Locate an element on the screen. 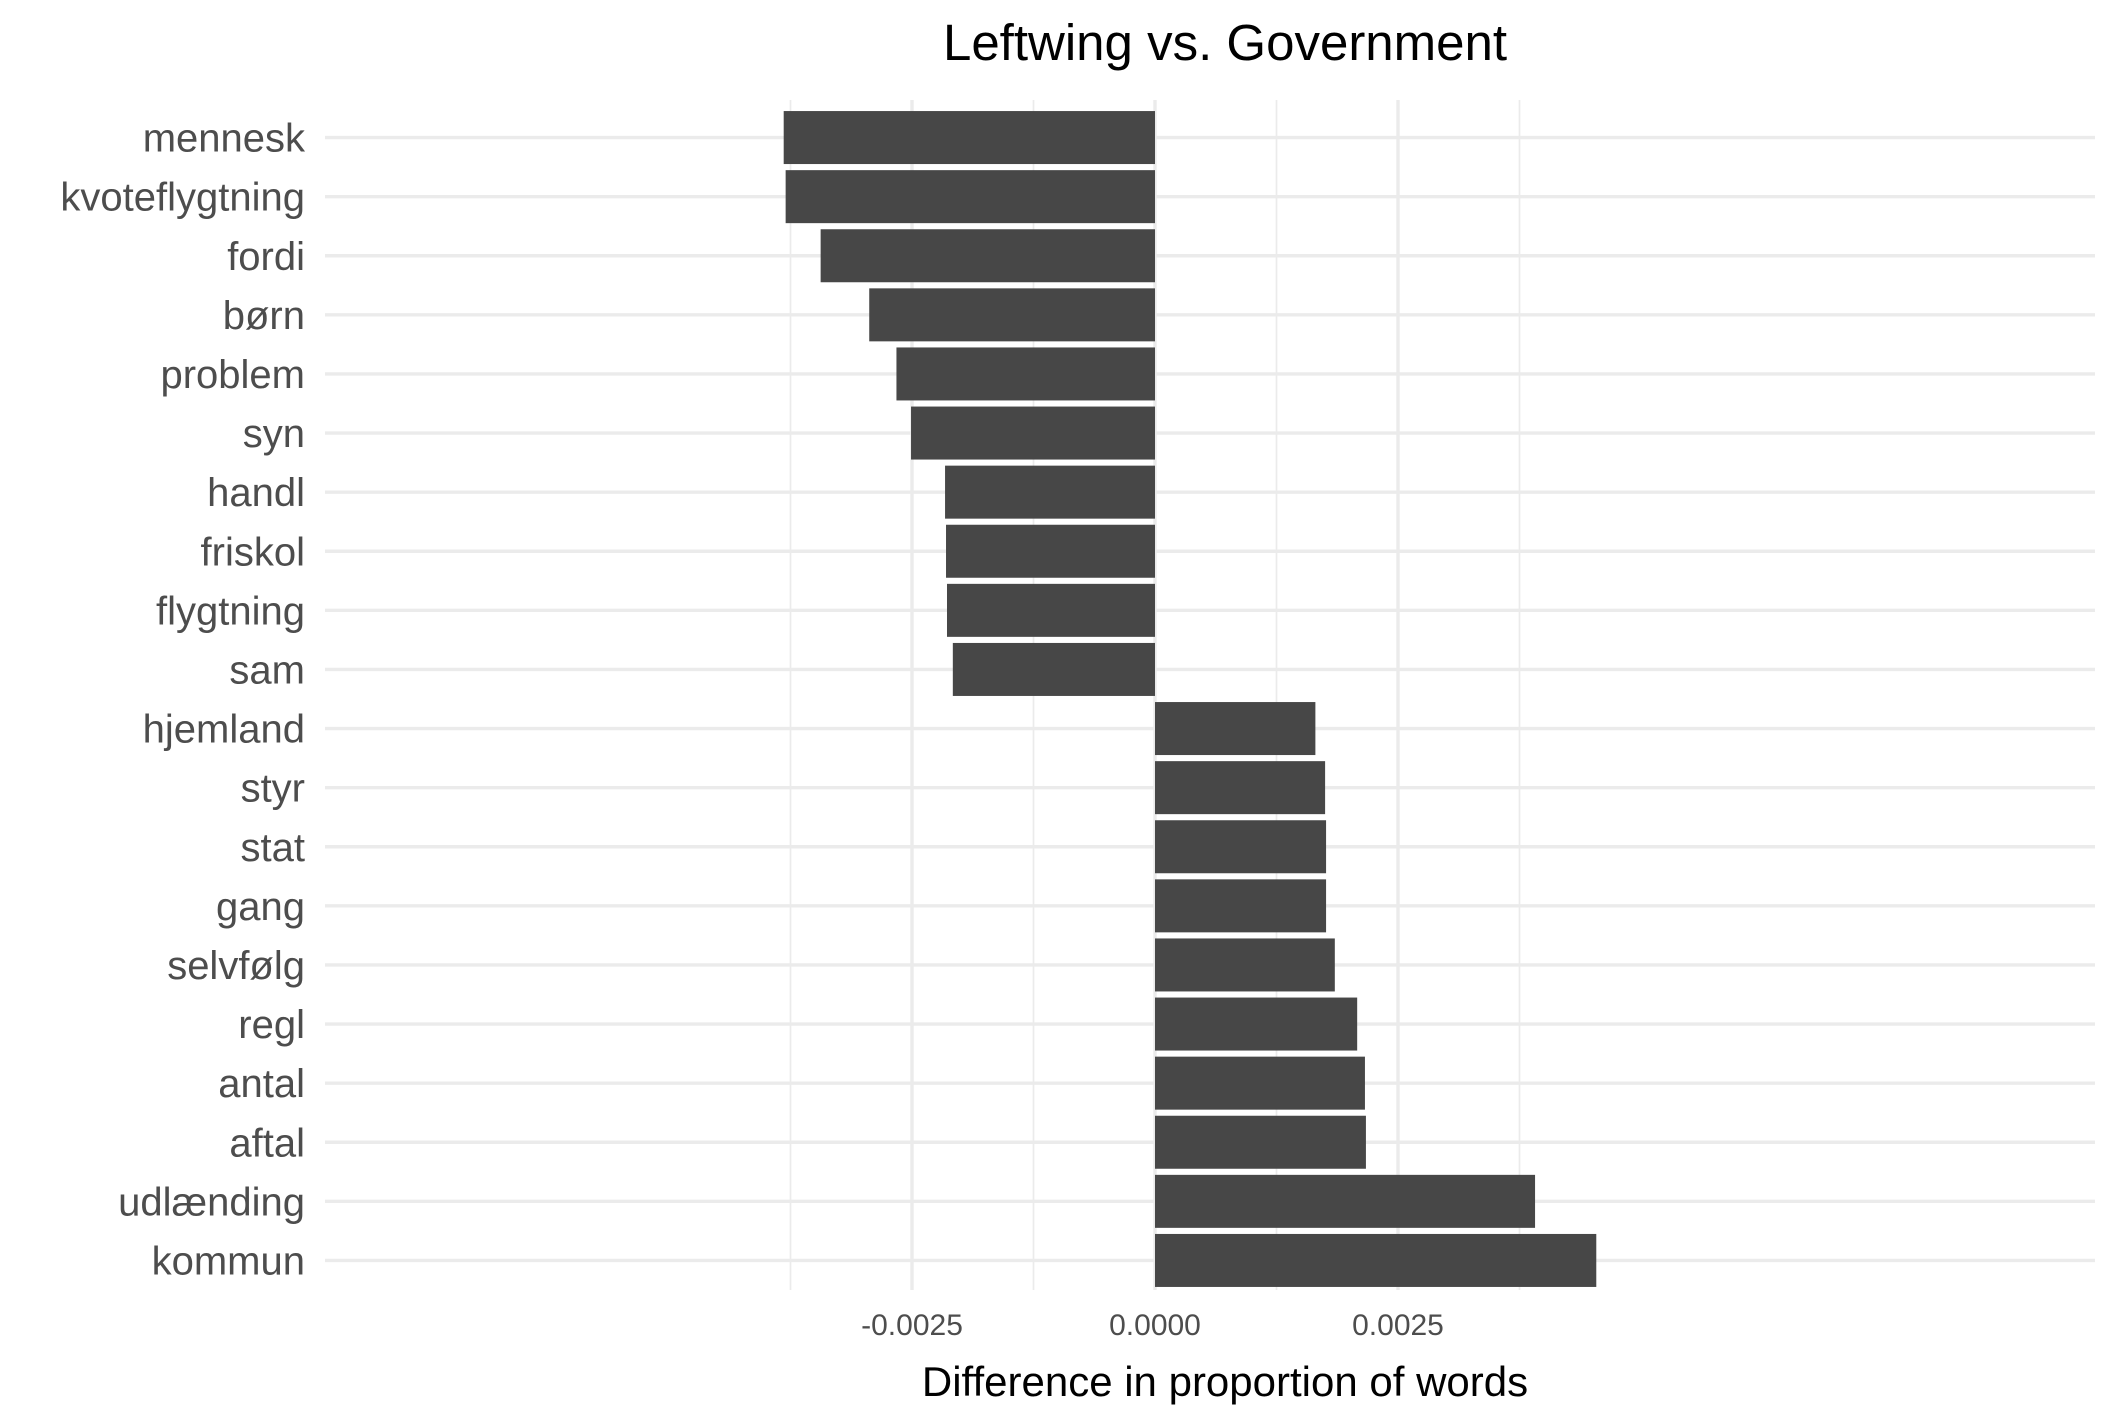 This screenshot has width=2125, height=1417. x-tick-label: -0.0025 is located at coordinates (912, 1325).